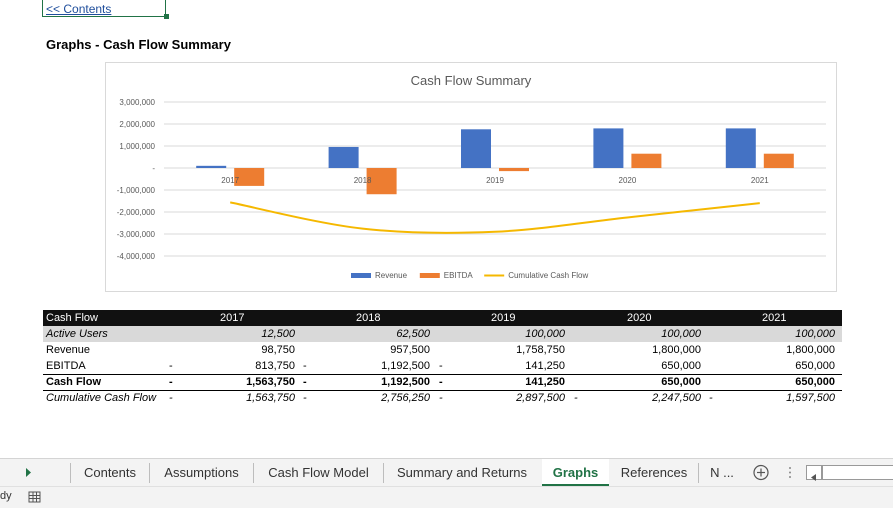  What do you see at coordinates (74, 382) in the screenshot?
I see `row-label: Cash Flow` at bounding box center [74, 382].